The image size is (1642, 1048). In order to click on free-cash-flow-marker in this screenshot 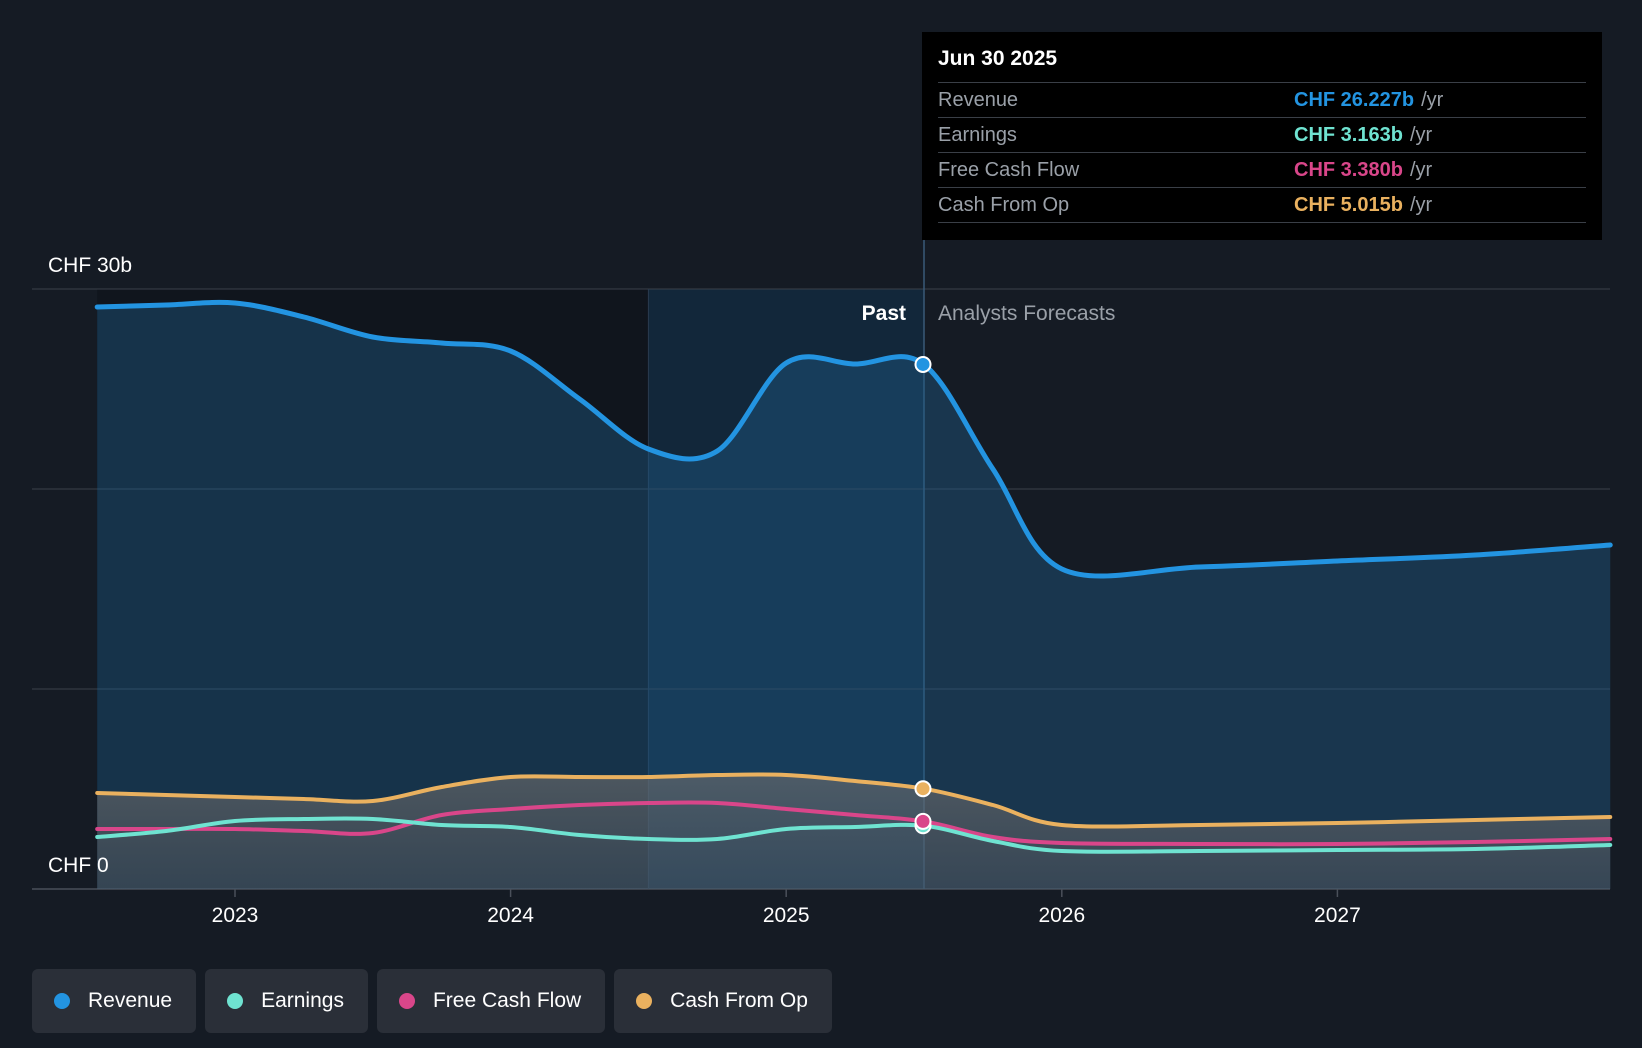, I will do `click(923, 821)`.